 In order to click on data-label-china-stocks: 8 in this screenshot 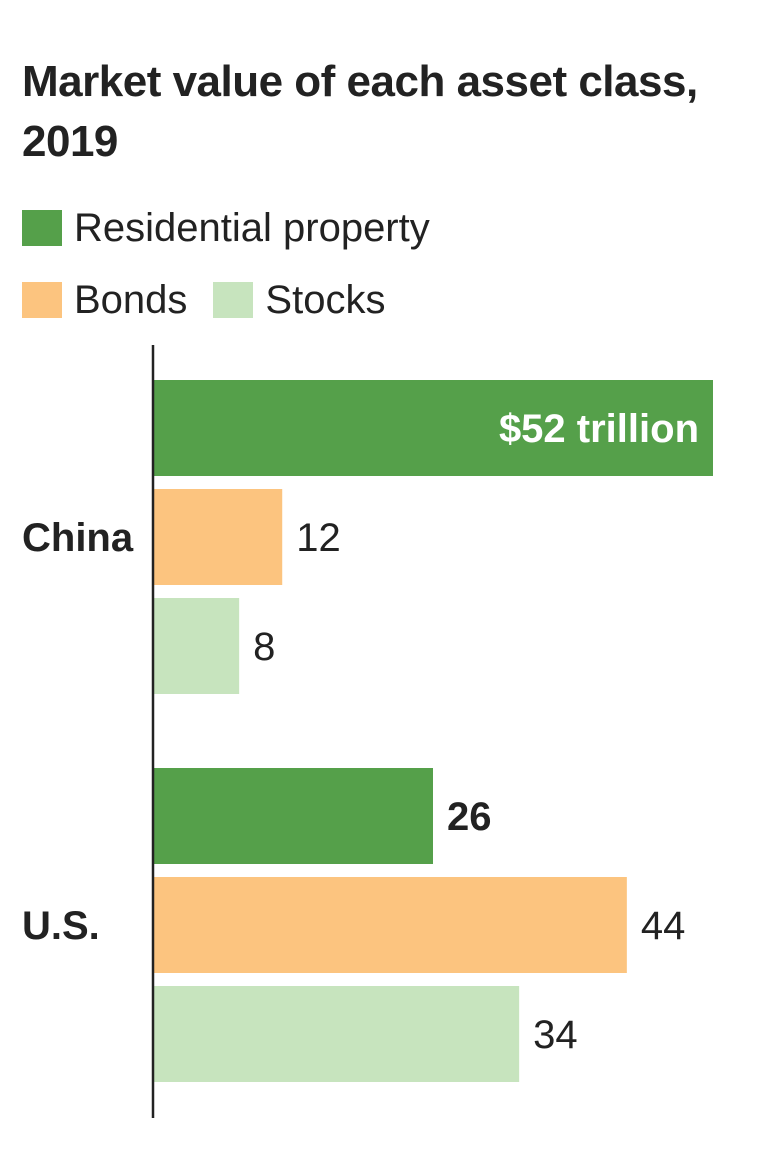, I will do `click(264, 647)`.